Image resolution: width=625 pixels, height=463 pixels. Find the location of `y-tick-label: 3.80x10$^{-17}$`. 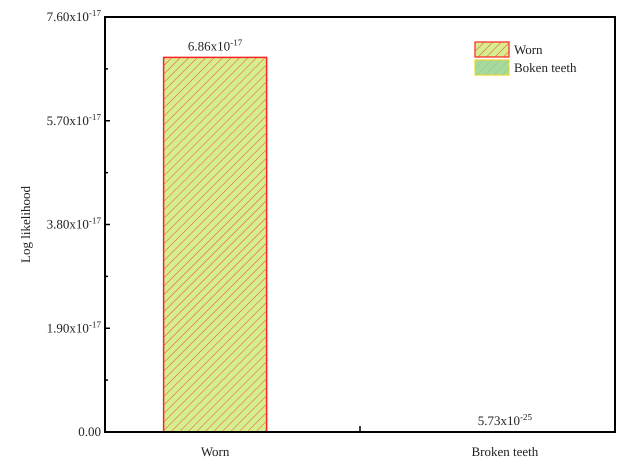

y-tick-label: 3.80x10$^{-17}$ is located at coordinates (74, 224).